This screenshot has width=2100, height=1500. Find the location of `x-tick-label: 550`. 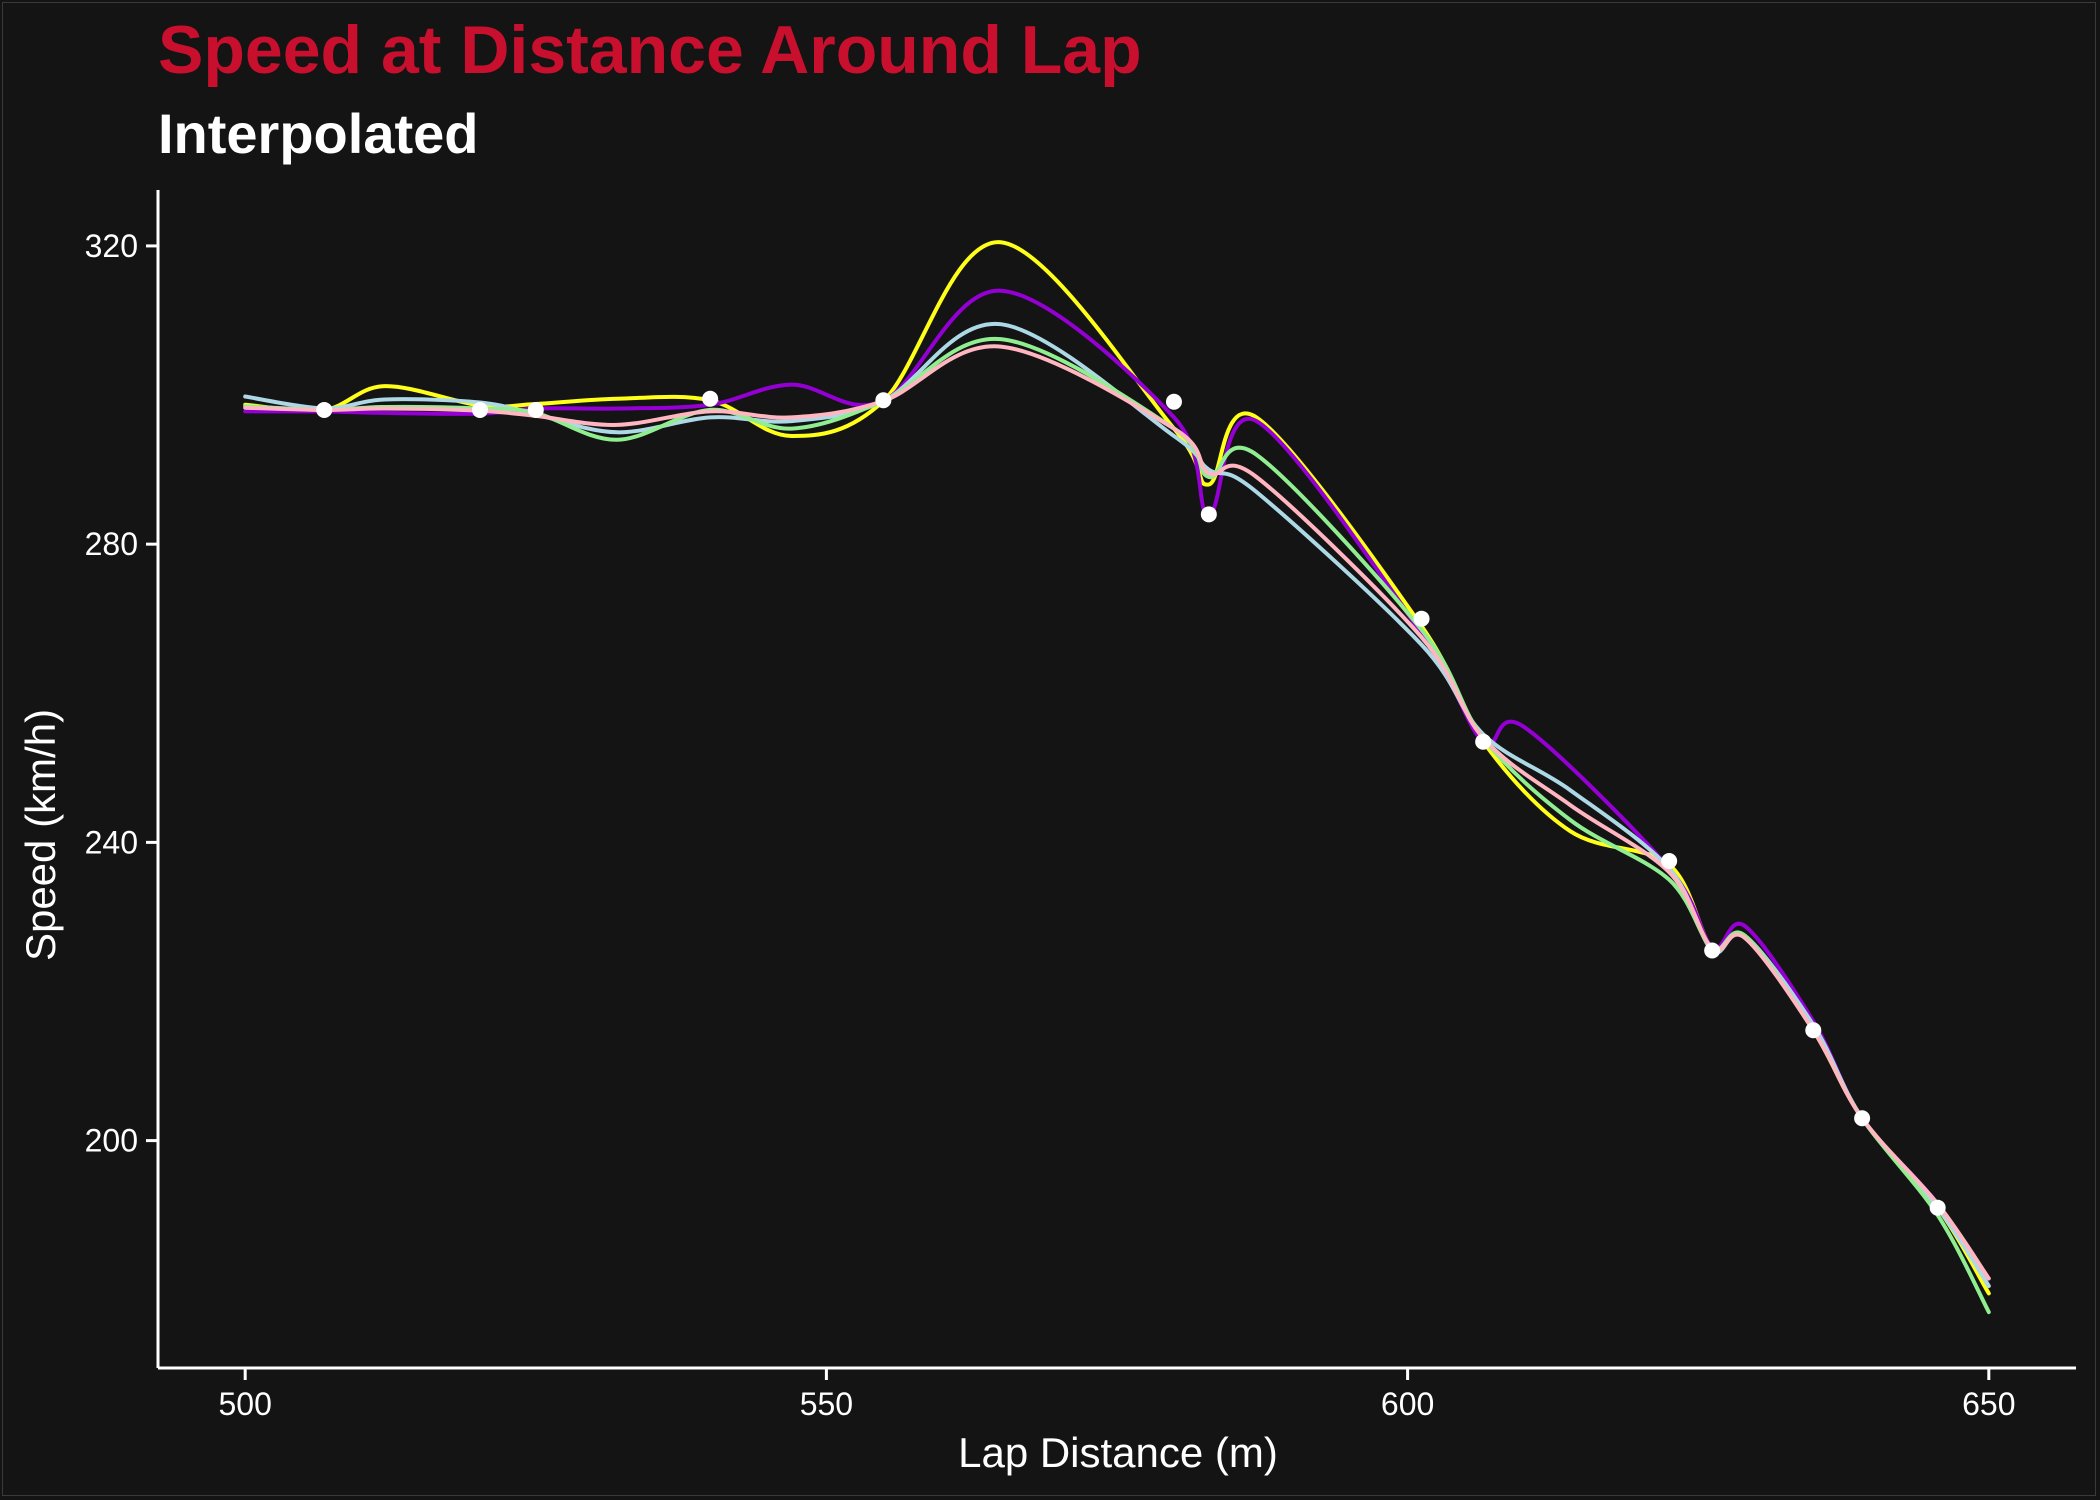

x-tick-label: 550 is located at coordinates (826, 1404).